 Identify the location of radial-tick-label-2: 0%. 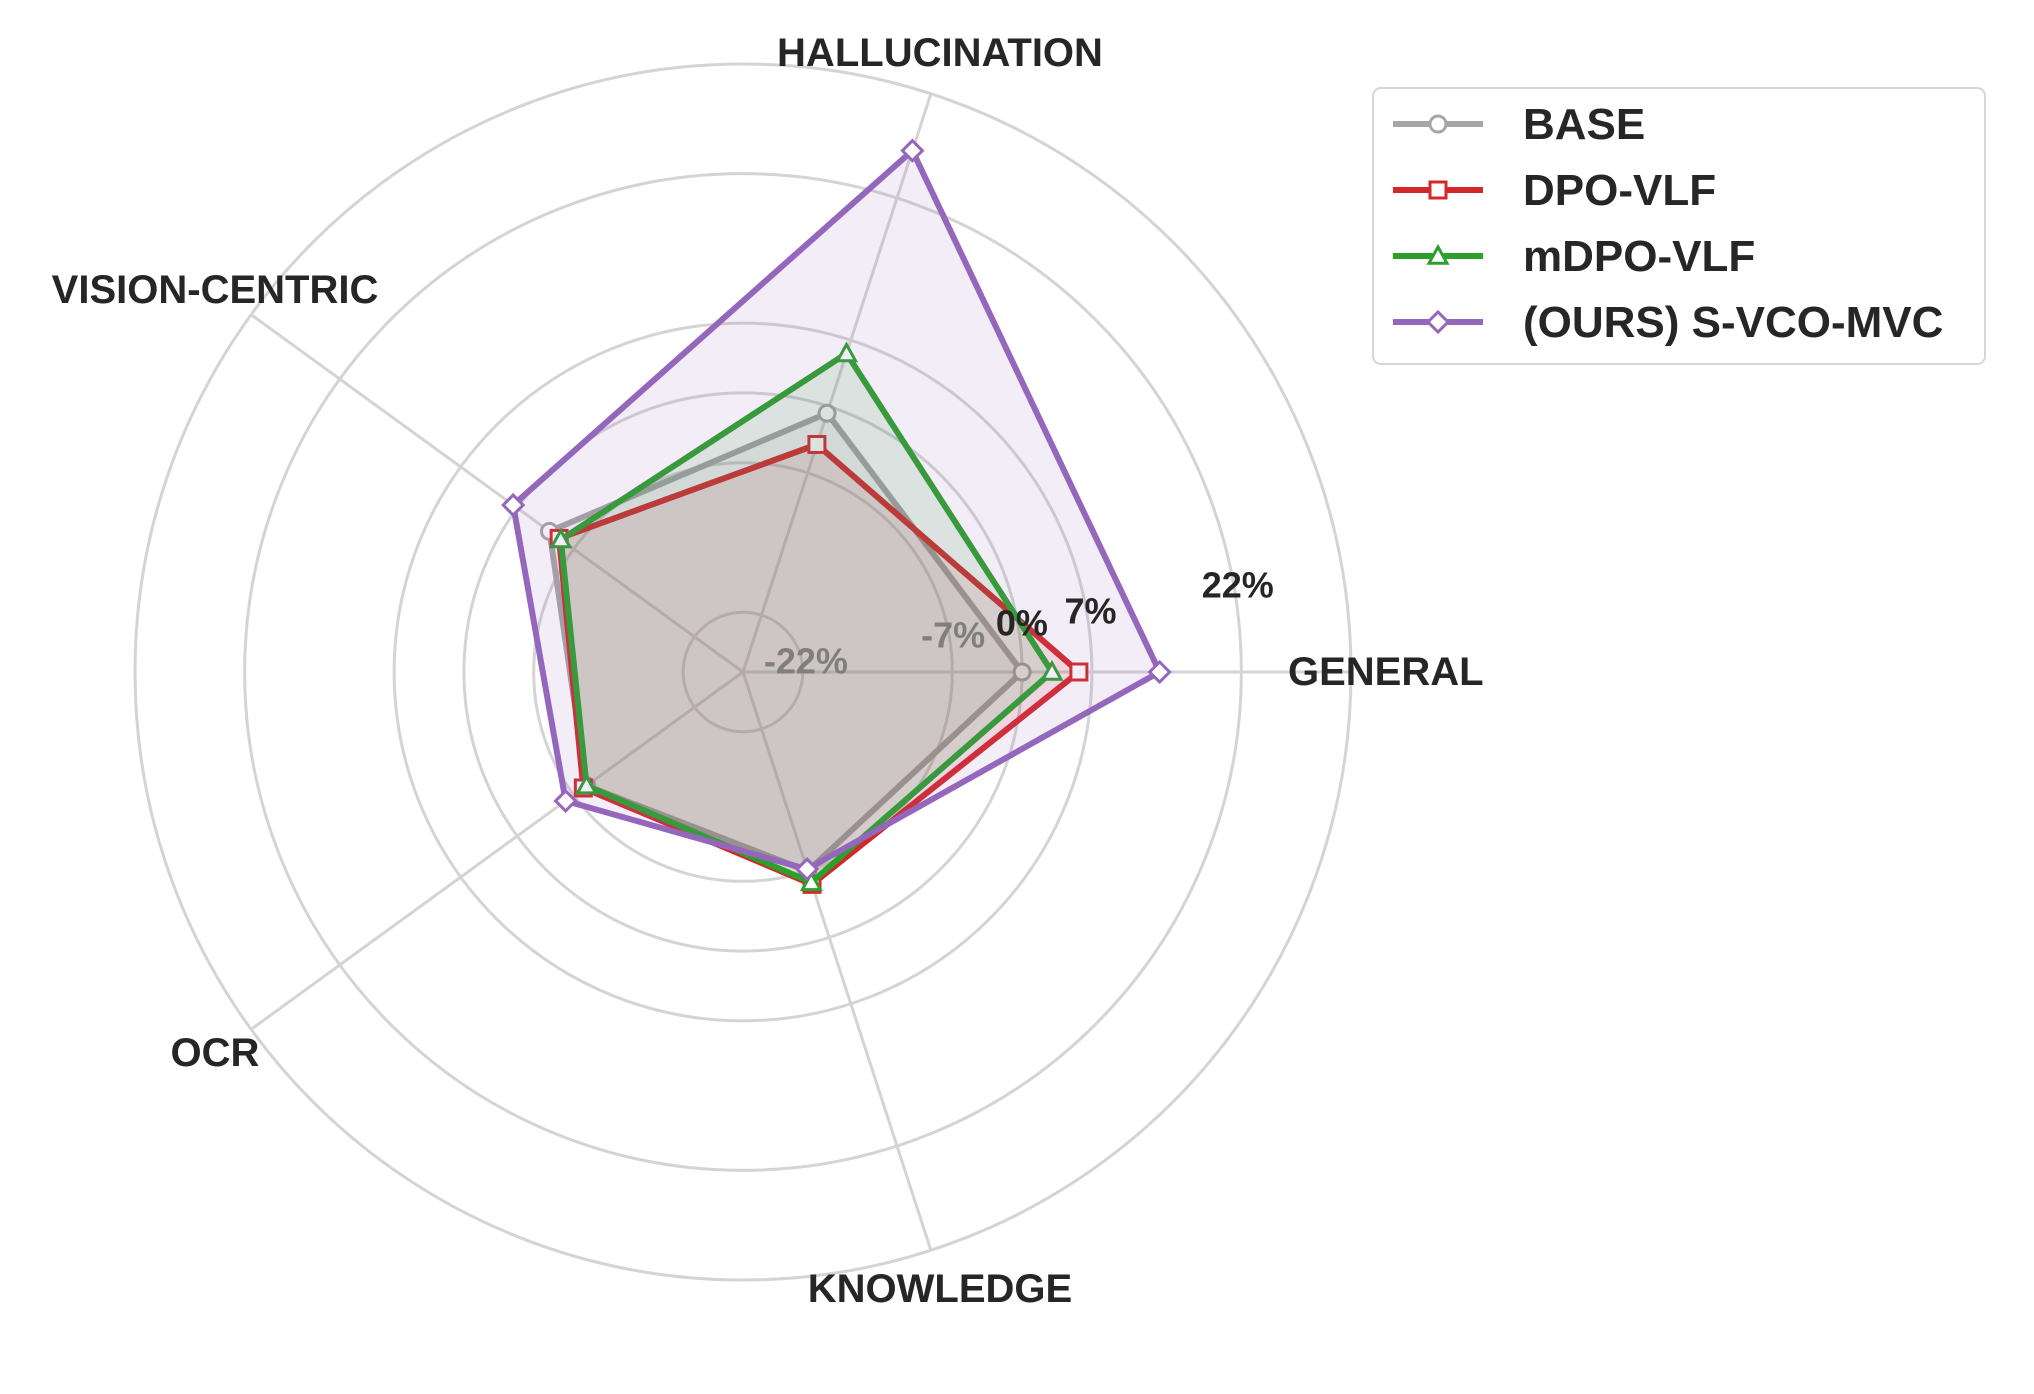
(1022, 623).